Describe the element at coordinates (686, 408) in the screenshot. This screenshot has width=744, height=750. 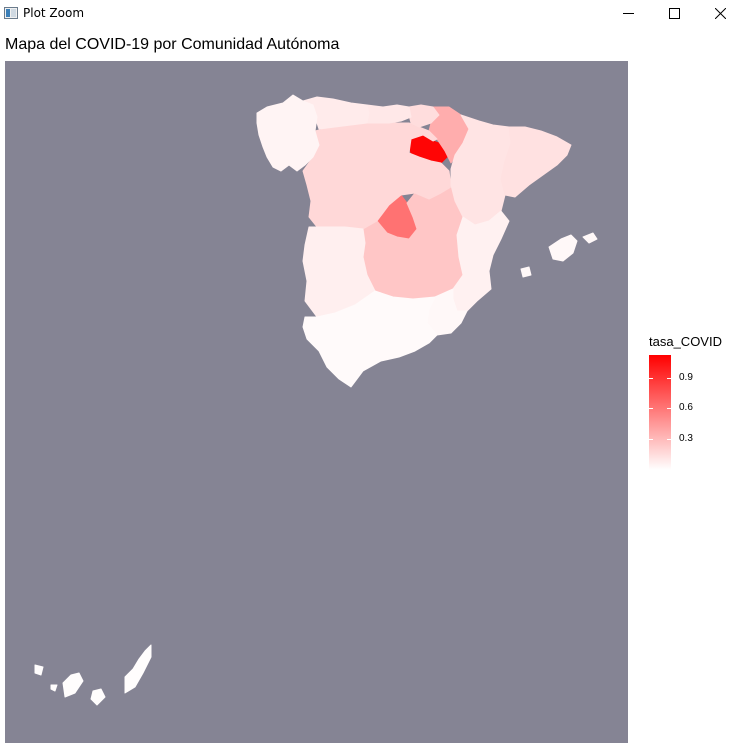
I see `legend-tick-label: 0.6` at that location.